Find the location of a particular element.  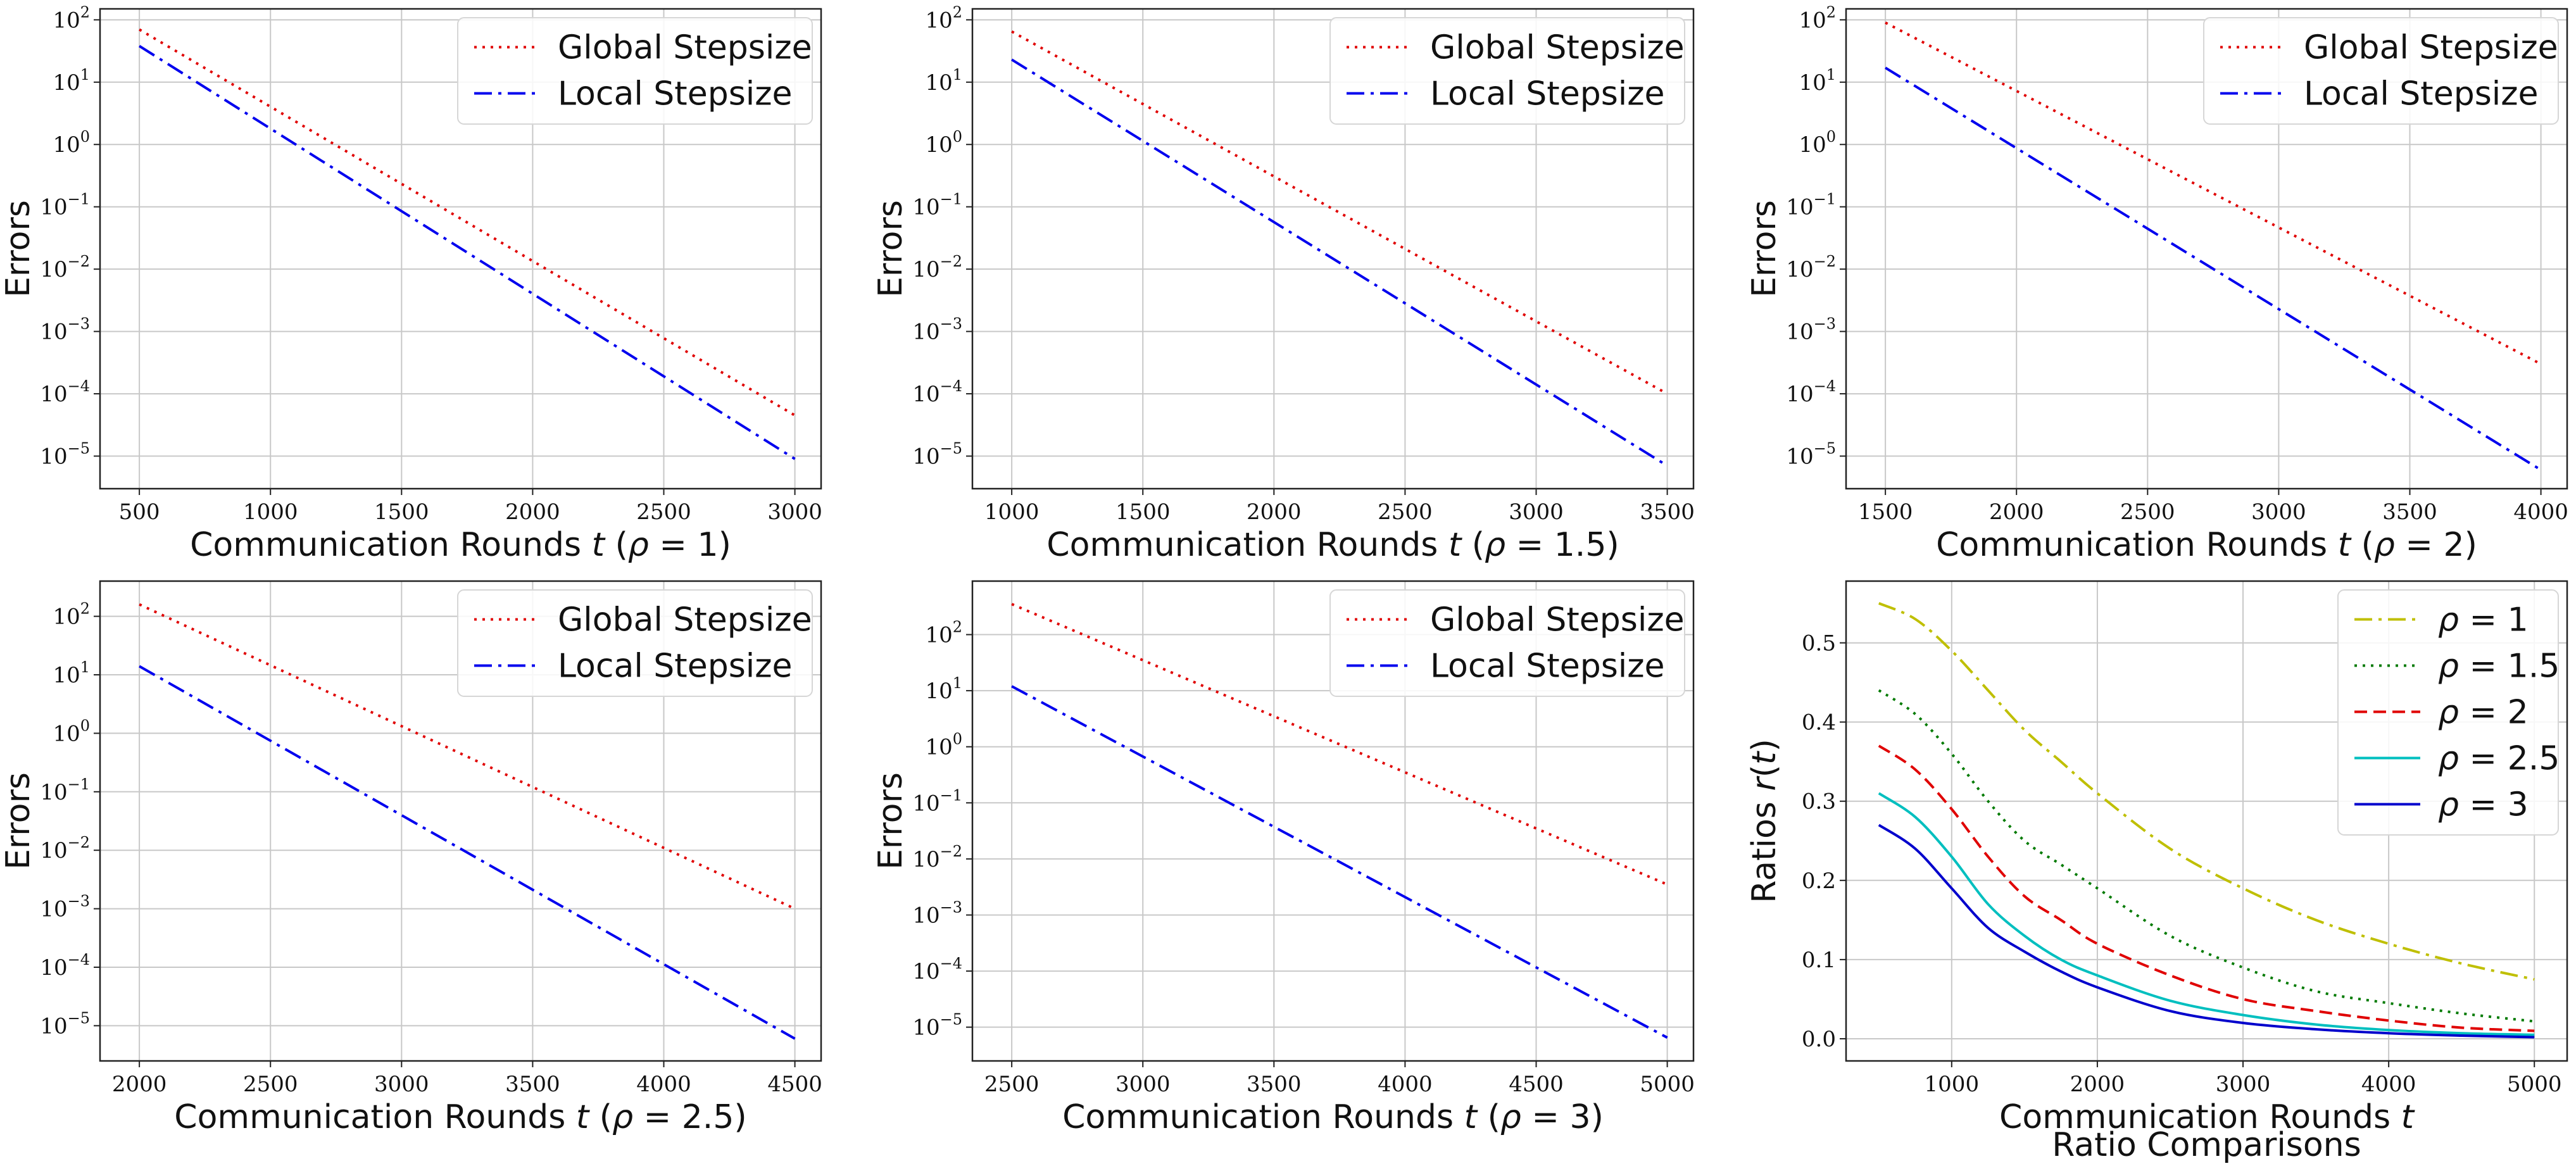

x-axis-label: Communication Rounds t is located at coordinates (2207, 1117).